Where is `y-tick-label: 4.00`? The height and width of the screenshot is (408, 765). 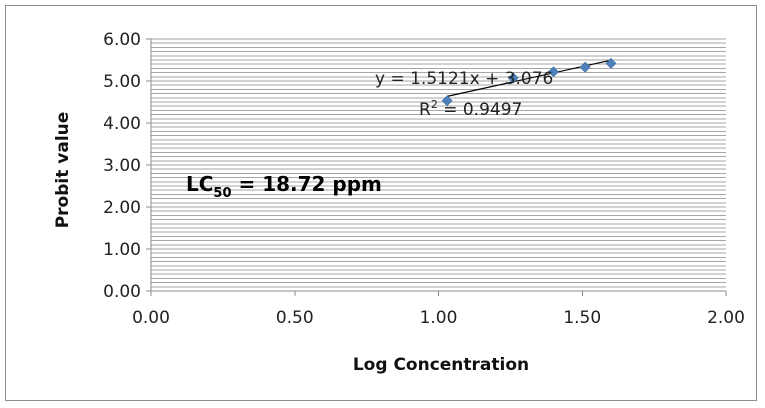
y-tick-label: 4.00 is located at coordinates (122, 124).